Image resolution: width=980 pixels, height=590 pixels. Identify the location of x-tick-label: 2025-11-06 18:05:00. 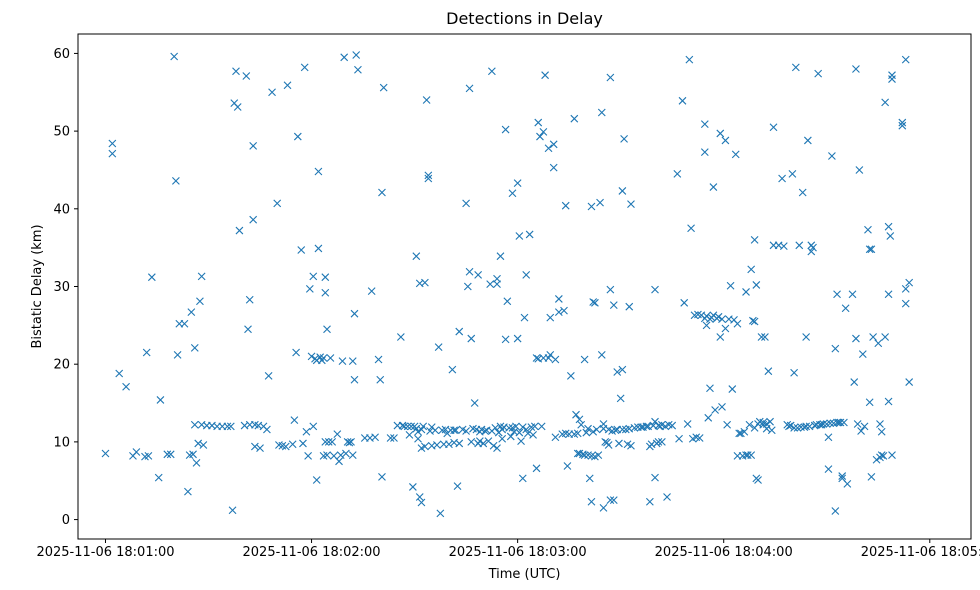
(920, 552).